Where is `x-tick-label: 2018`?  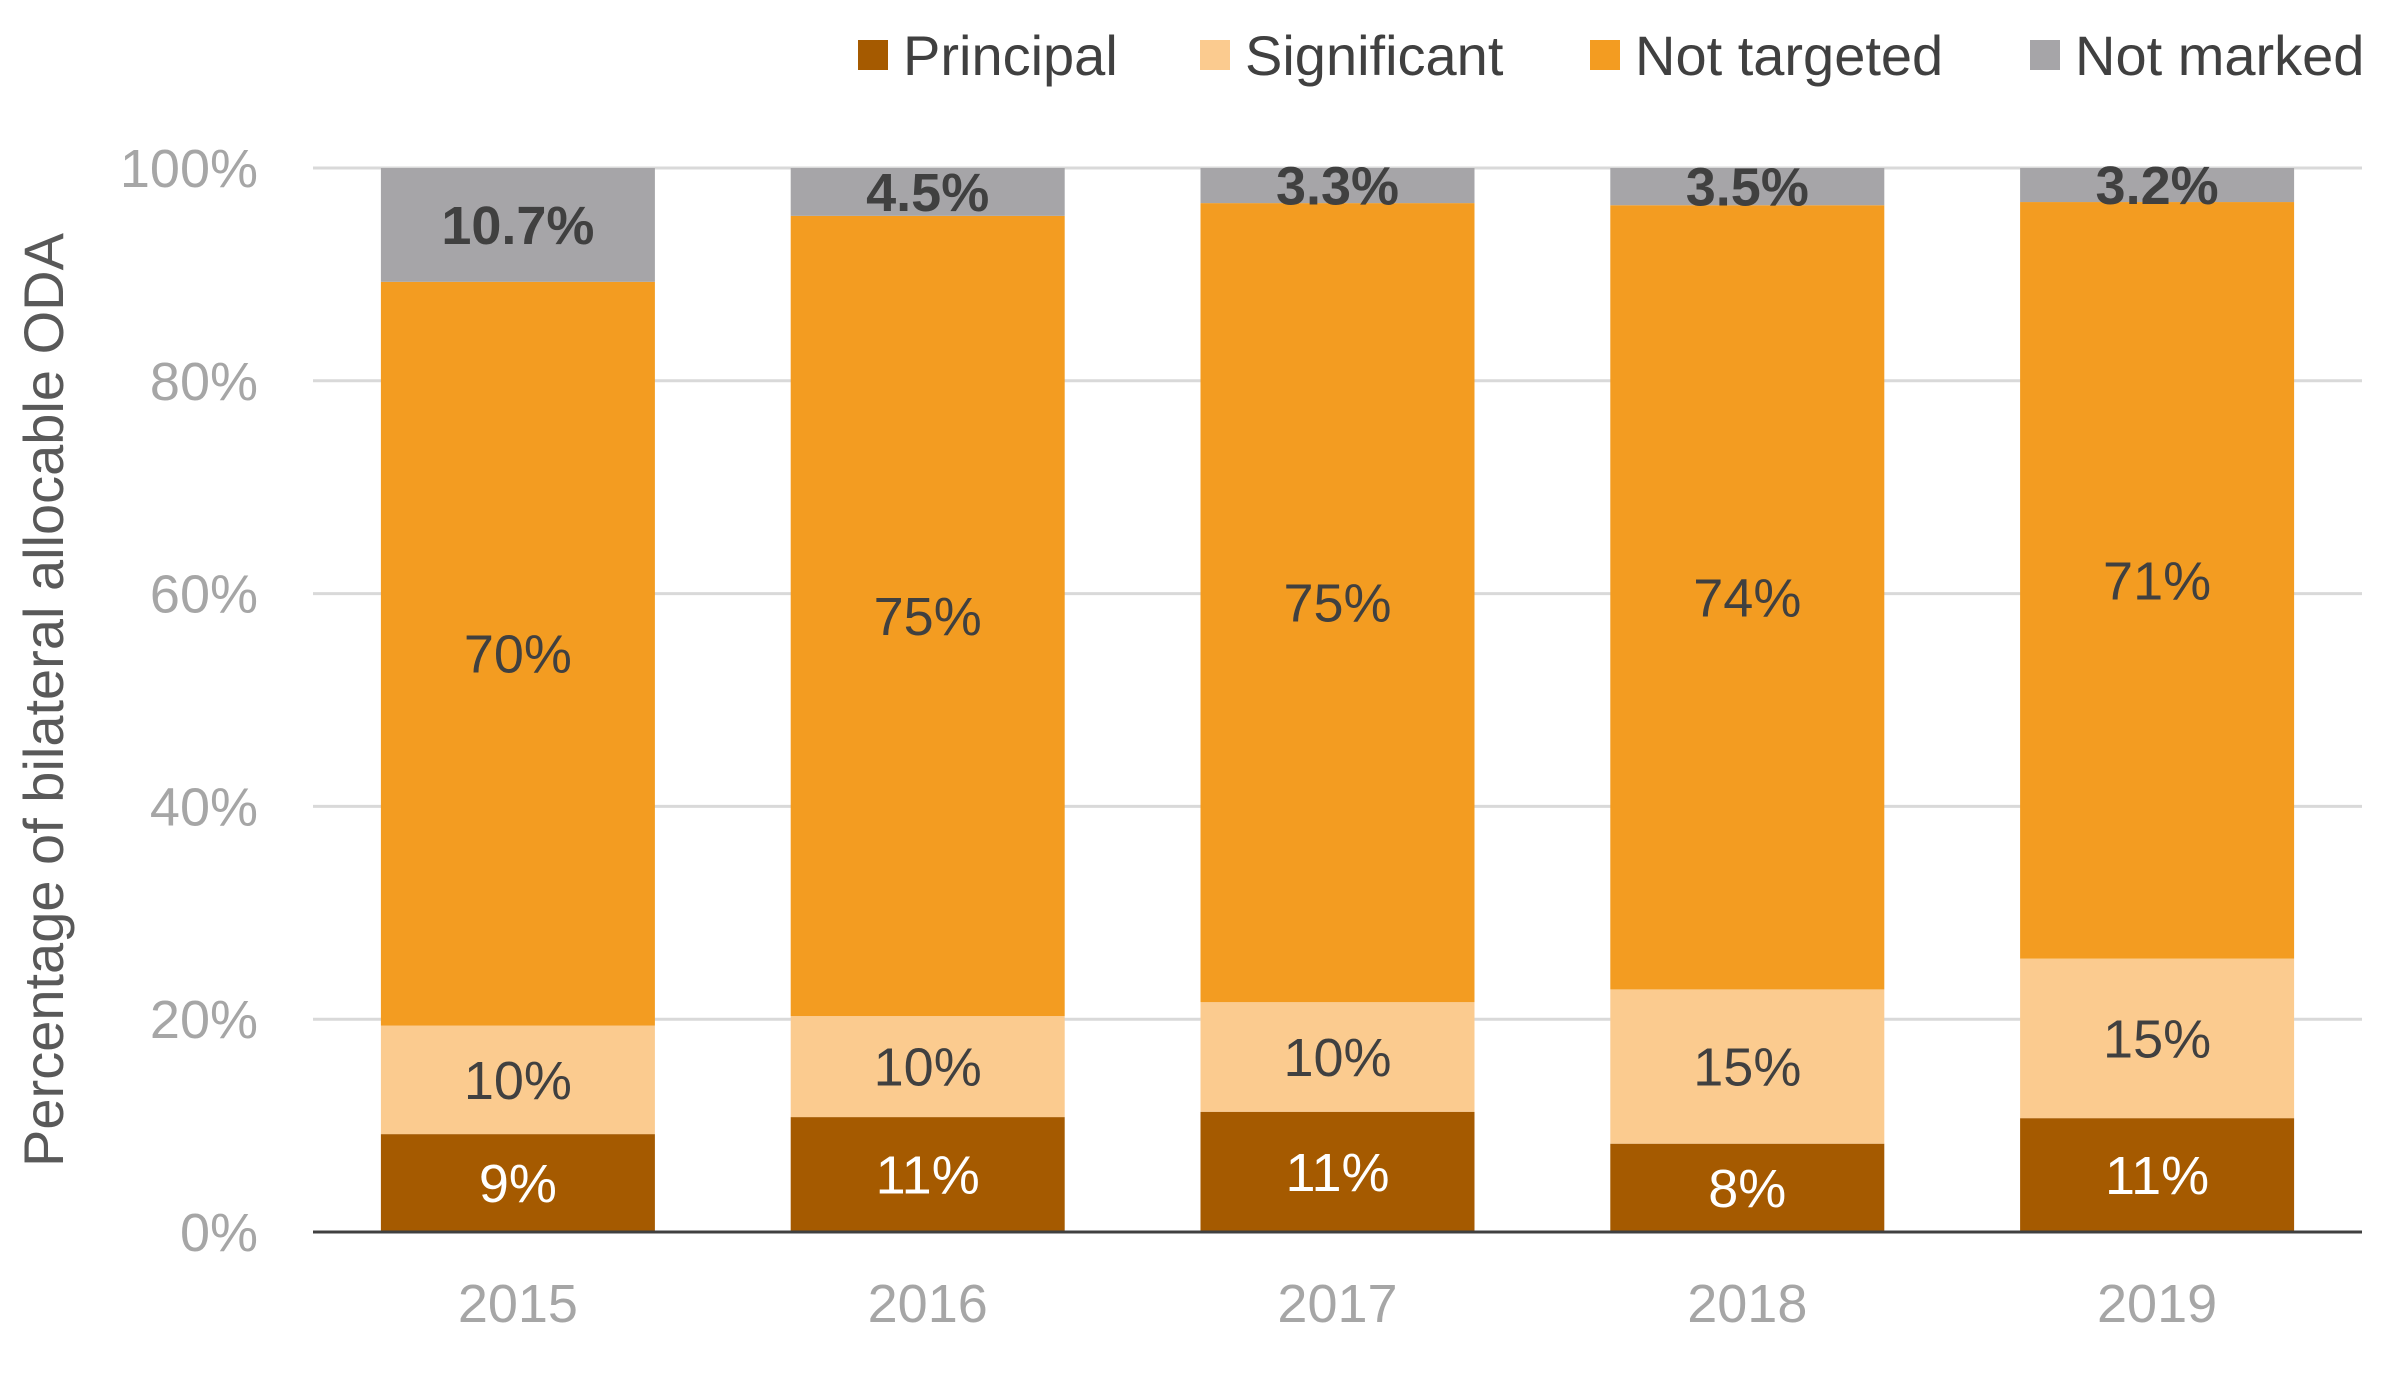
x-tick-label: 2018 is located at coordinates (1747, 1304).